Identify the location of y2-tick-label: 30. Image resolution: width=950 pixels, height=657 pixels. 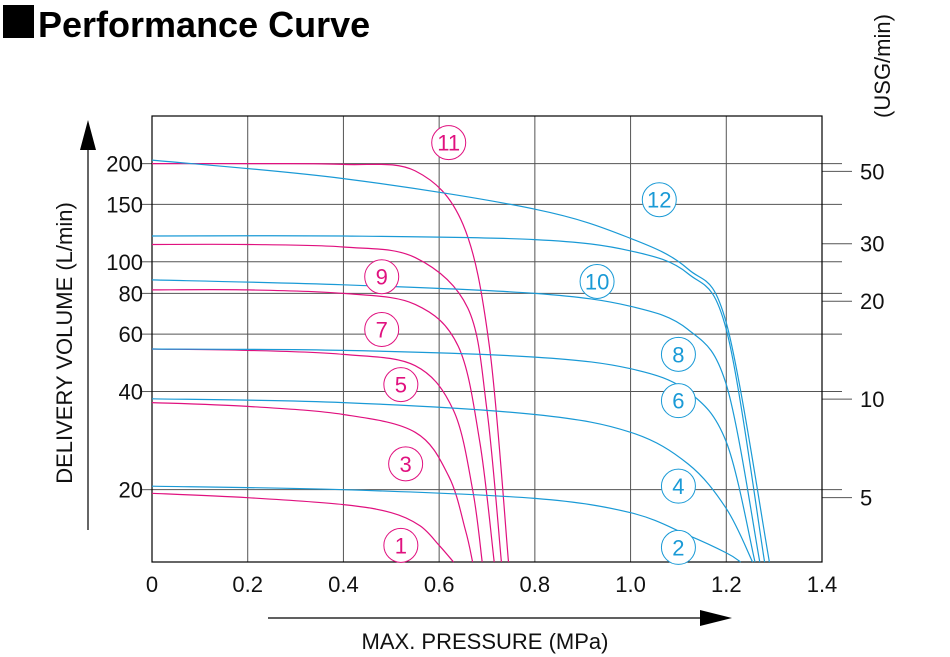
(872, 244).